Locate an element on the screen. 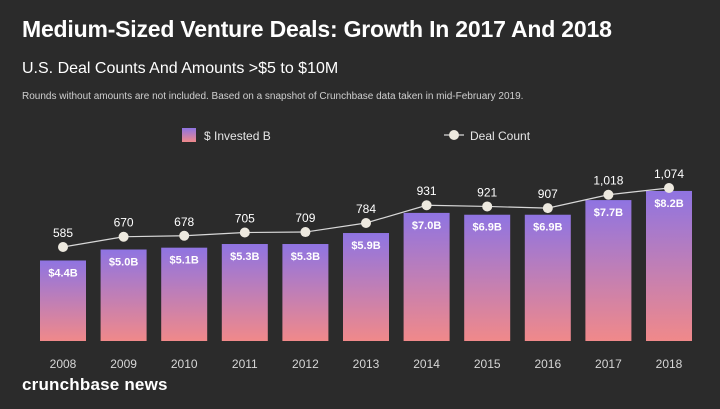  deal-count-label-2011: 705 is located at coordinates (245, 219).